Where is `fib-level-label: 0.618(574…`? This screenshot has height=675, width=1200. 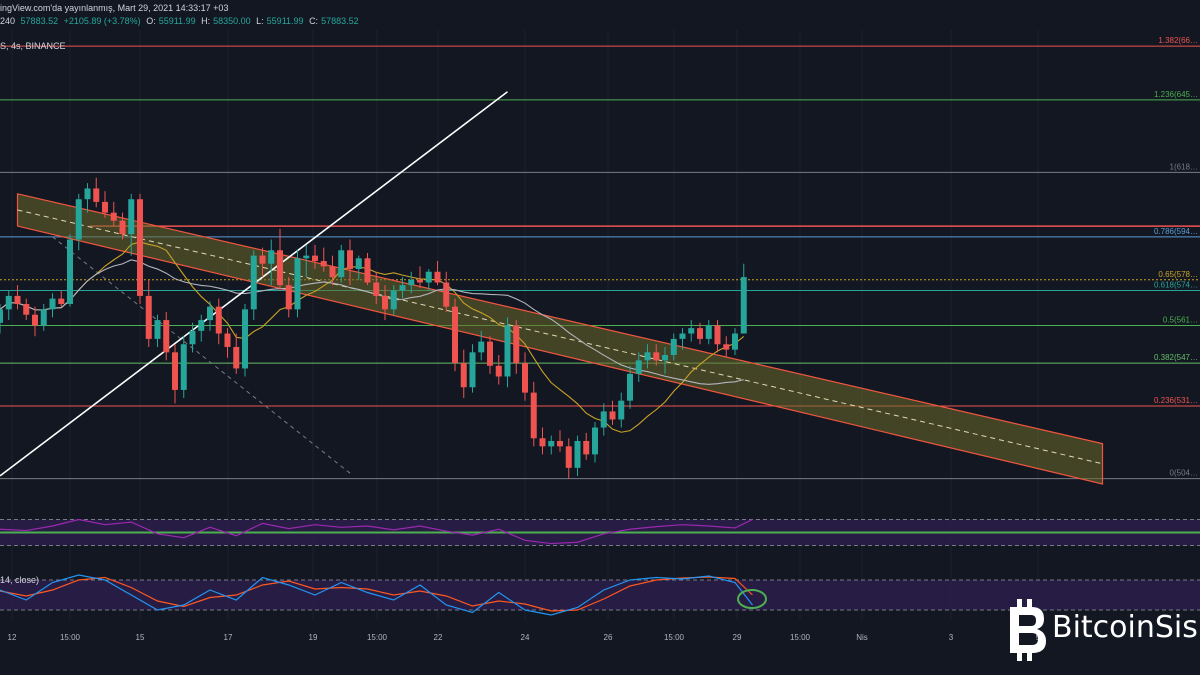
fib-level-label: 0.618(574… is located at coordinates (1176, 285).